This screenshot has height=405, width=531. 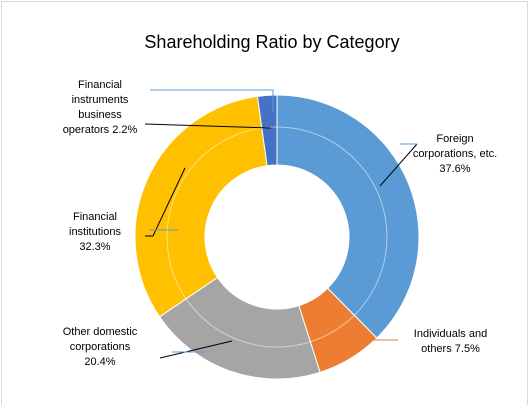 I want to click on value-label: 37.6%, so click(x=455, y=169).